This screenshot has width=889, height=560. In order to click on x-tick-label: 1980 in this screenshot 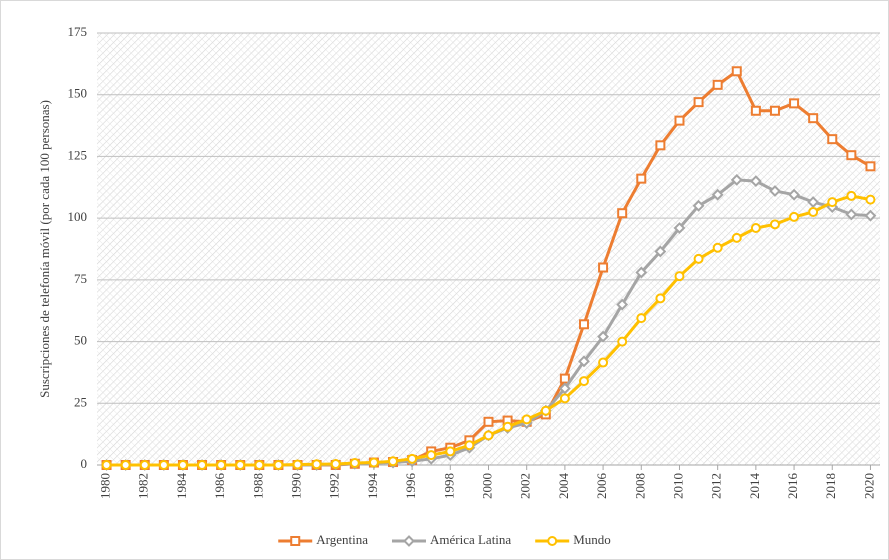, I will do `click(105, 486)`.